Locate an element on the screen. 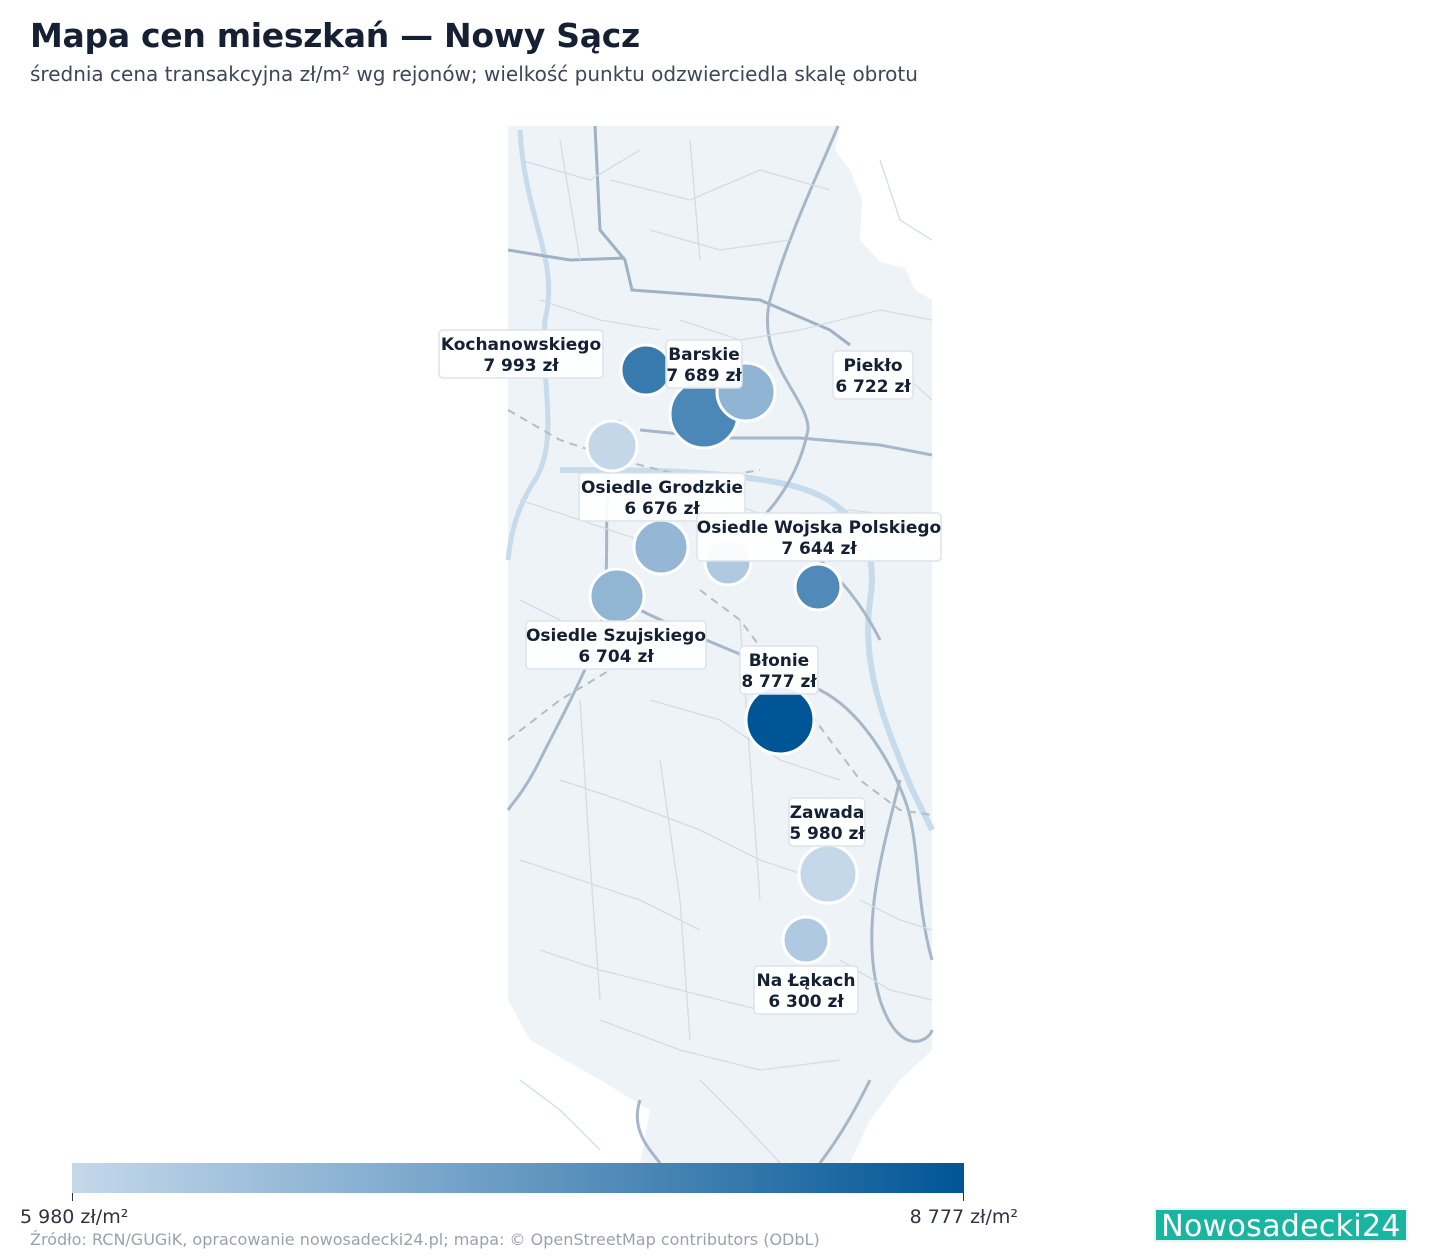  district-name: Osiedle Wojska Polskiego is located at coordinates (819, 528).